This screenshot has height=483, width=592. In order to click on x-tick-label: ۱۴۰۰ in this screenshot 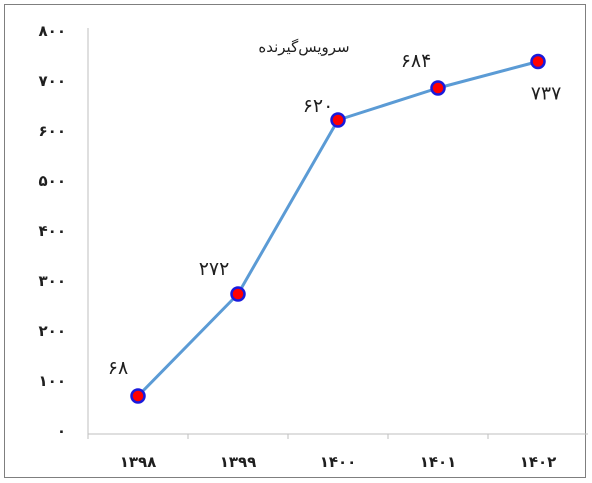, I will do `click(338, 462)`.